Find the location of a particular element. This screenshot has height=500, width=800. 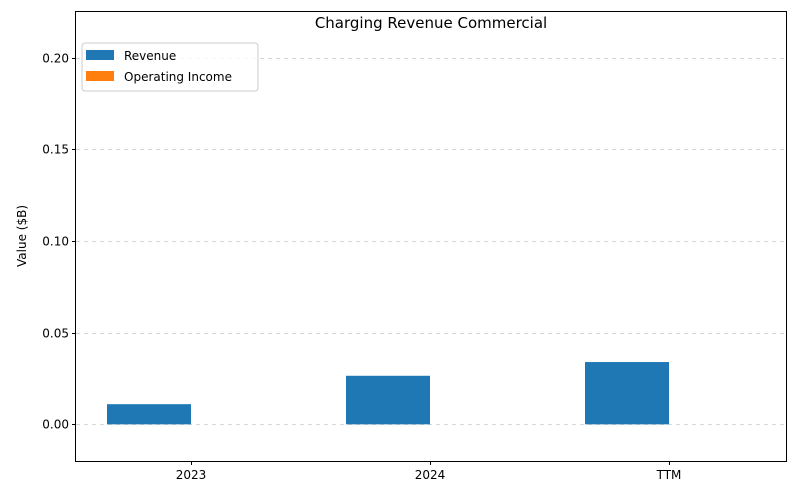

legend-swatch-operating-income is located at coordinates (100, 76).